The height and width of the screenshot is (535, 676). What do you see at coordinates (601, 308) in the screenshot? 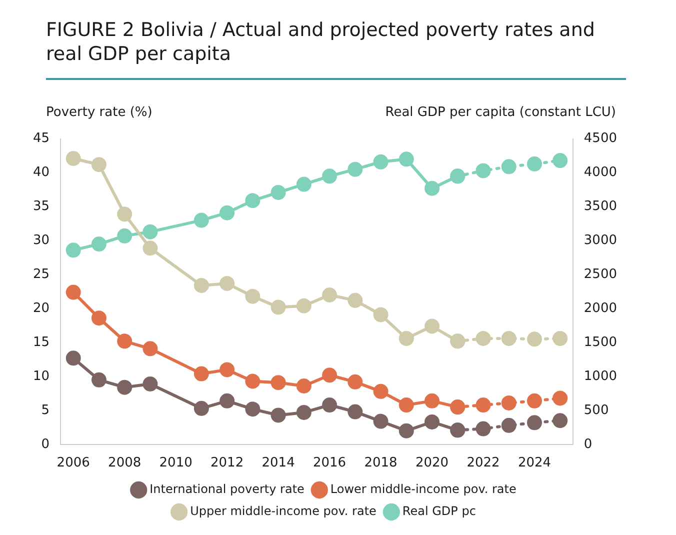
I see `y2-tick-label: 2000` at bounding box center [601, 308].